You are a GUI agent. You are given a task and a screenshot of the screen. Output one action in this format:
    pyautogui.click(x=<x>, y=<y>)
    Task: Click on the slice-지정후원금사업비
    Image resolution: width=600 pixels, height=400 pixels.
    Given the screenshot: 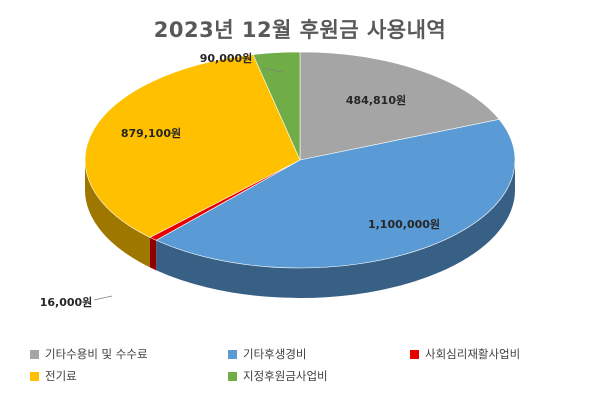 What is the action you would take?
    pyautogui.click(x=276, y=106)
    